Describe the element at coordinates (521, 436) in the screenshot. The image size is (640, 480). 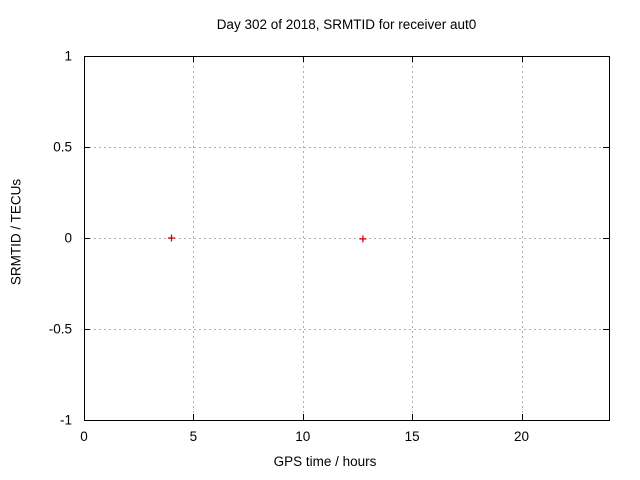
I see `x-tick-label: 20` at that location.